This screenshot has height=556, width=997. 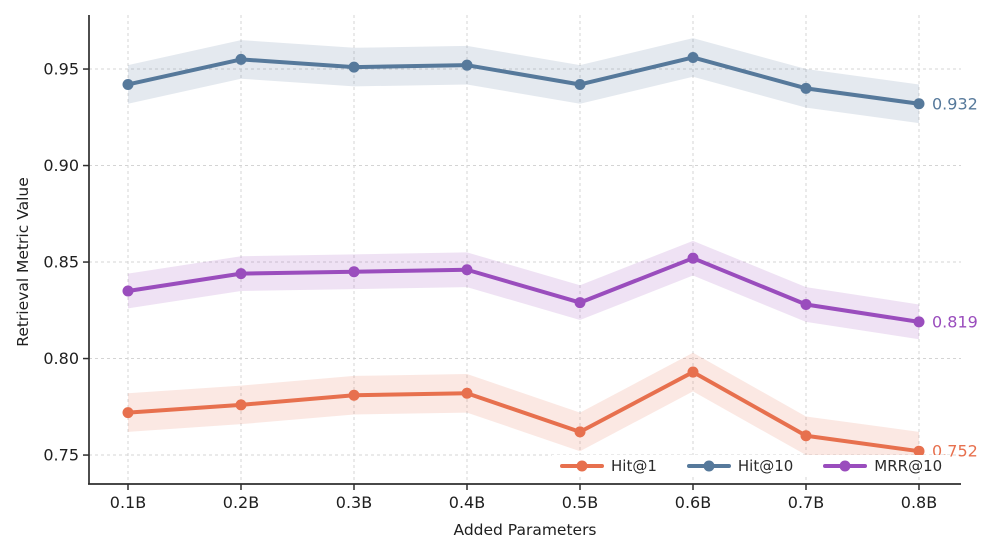 I want to click on y-tick-label: 0.80, so click(x=61, y=358).